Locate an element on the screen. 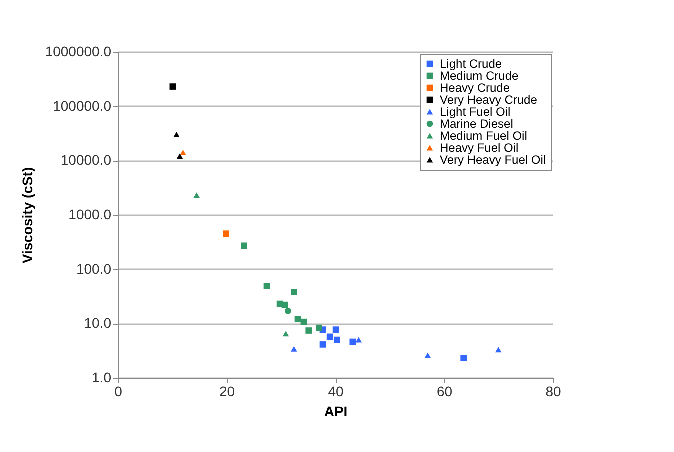  legend-label: Medium Fuel Oil is located at coordinates (484, 136).